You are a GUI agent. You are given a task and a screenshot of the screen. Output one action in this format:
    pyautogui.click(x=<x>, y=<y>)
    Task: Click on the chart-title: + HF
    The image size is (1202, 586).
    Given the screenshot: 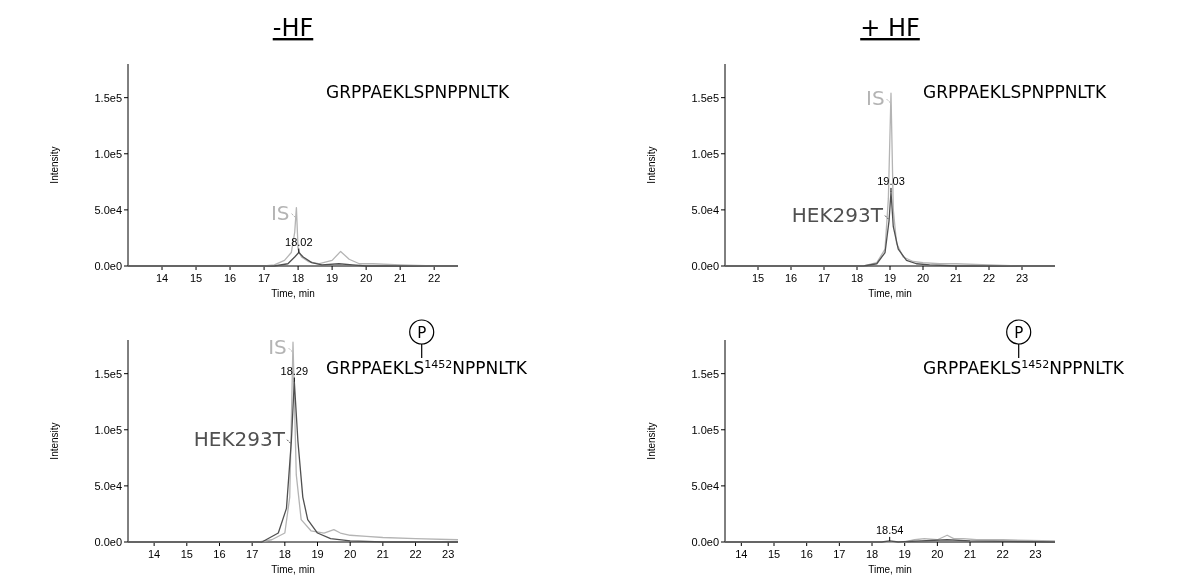 What is the action you would take?
    pyautogui.click(x=890, y=28)
    